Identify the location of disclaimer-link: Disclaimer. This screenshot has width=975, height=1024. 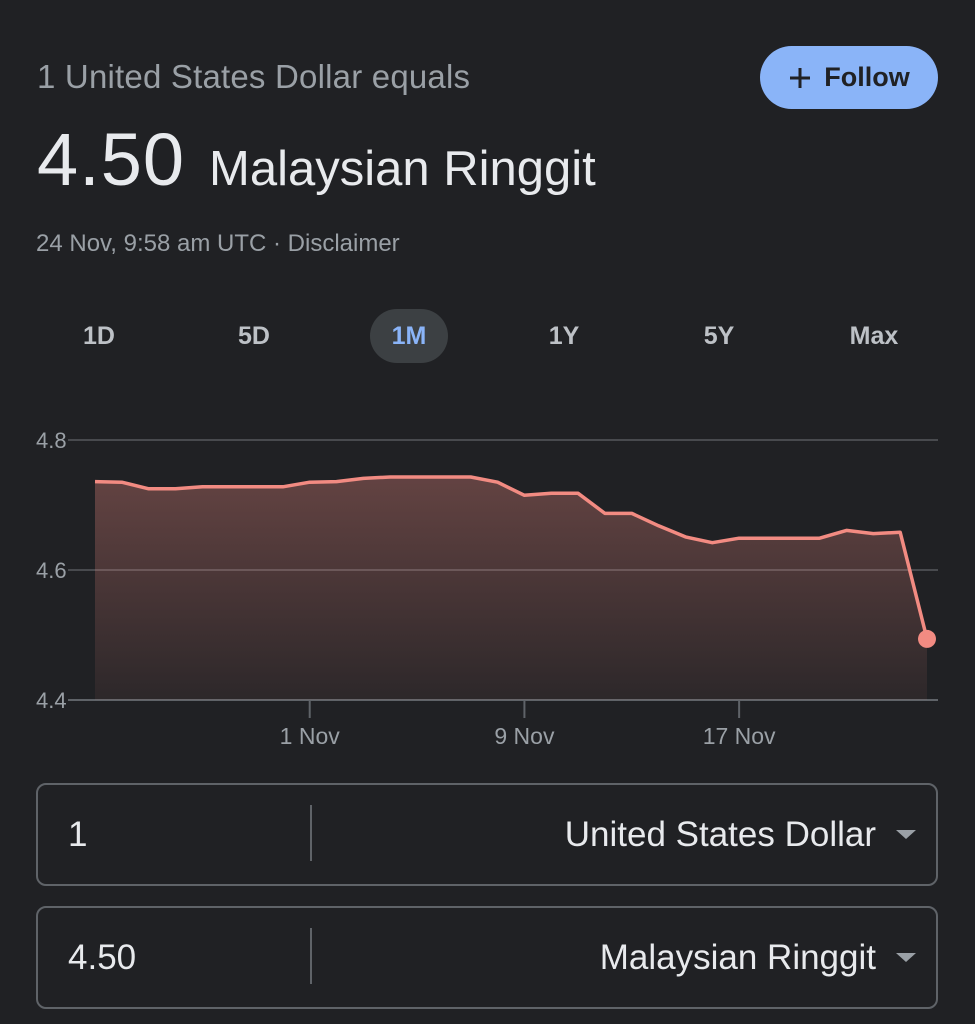
(343, 243).